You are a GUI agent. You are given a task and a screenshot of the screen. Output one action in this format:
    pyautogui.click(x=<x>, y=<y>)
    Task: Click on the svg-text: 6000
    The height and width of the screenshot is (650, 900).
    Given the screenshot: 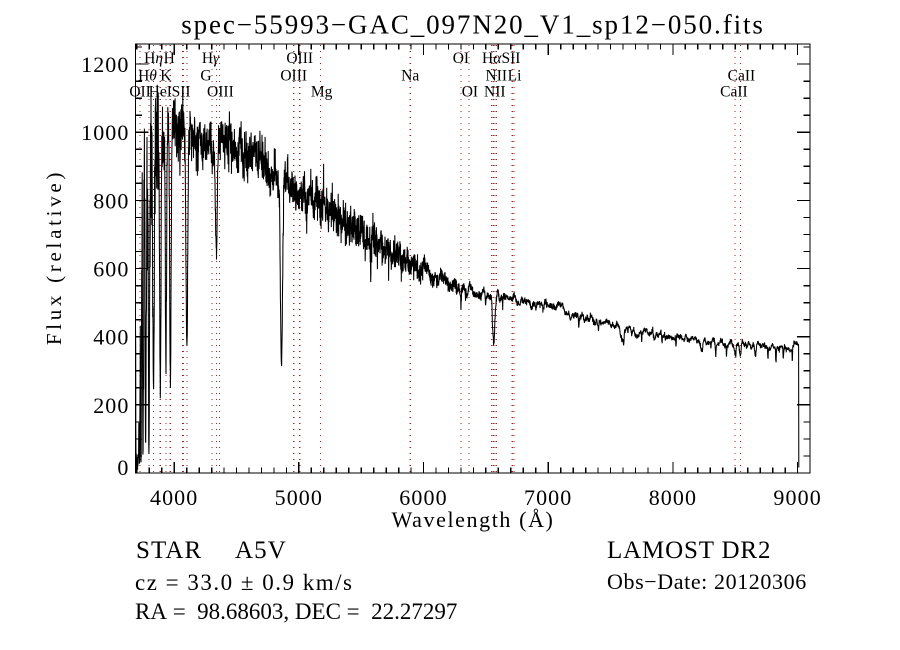 What is the action you would take?
    pyautogui.click(x=423, y=497)
    